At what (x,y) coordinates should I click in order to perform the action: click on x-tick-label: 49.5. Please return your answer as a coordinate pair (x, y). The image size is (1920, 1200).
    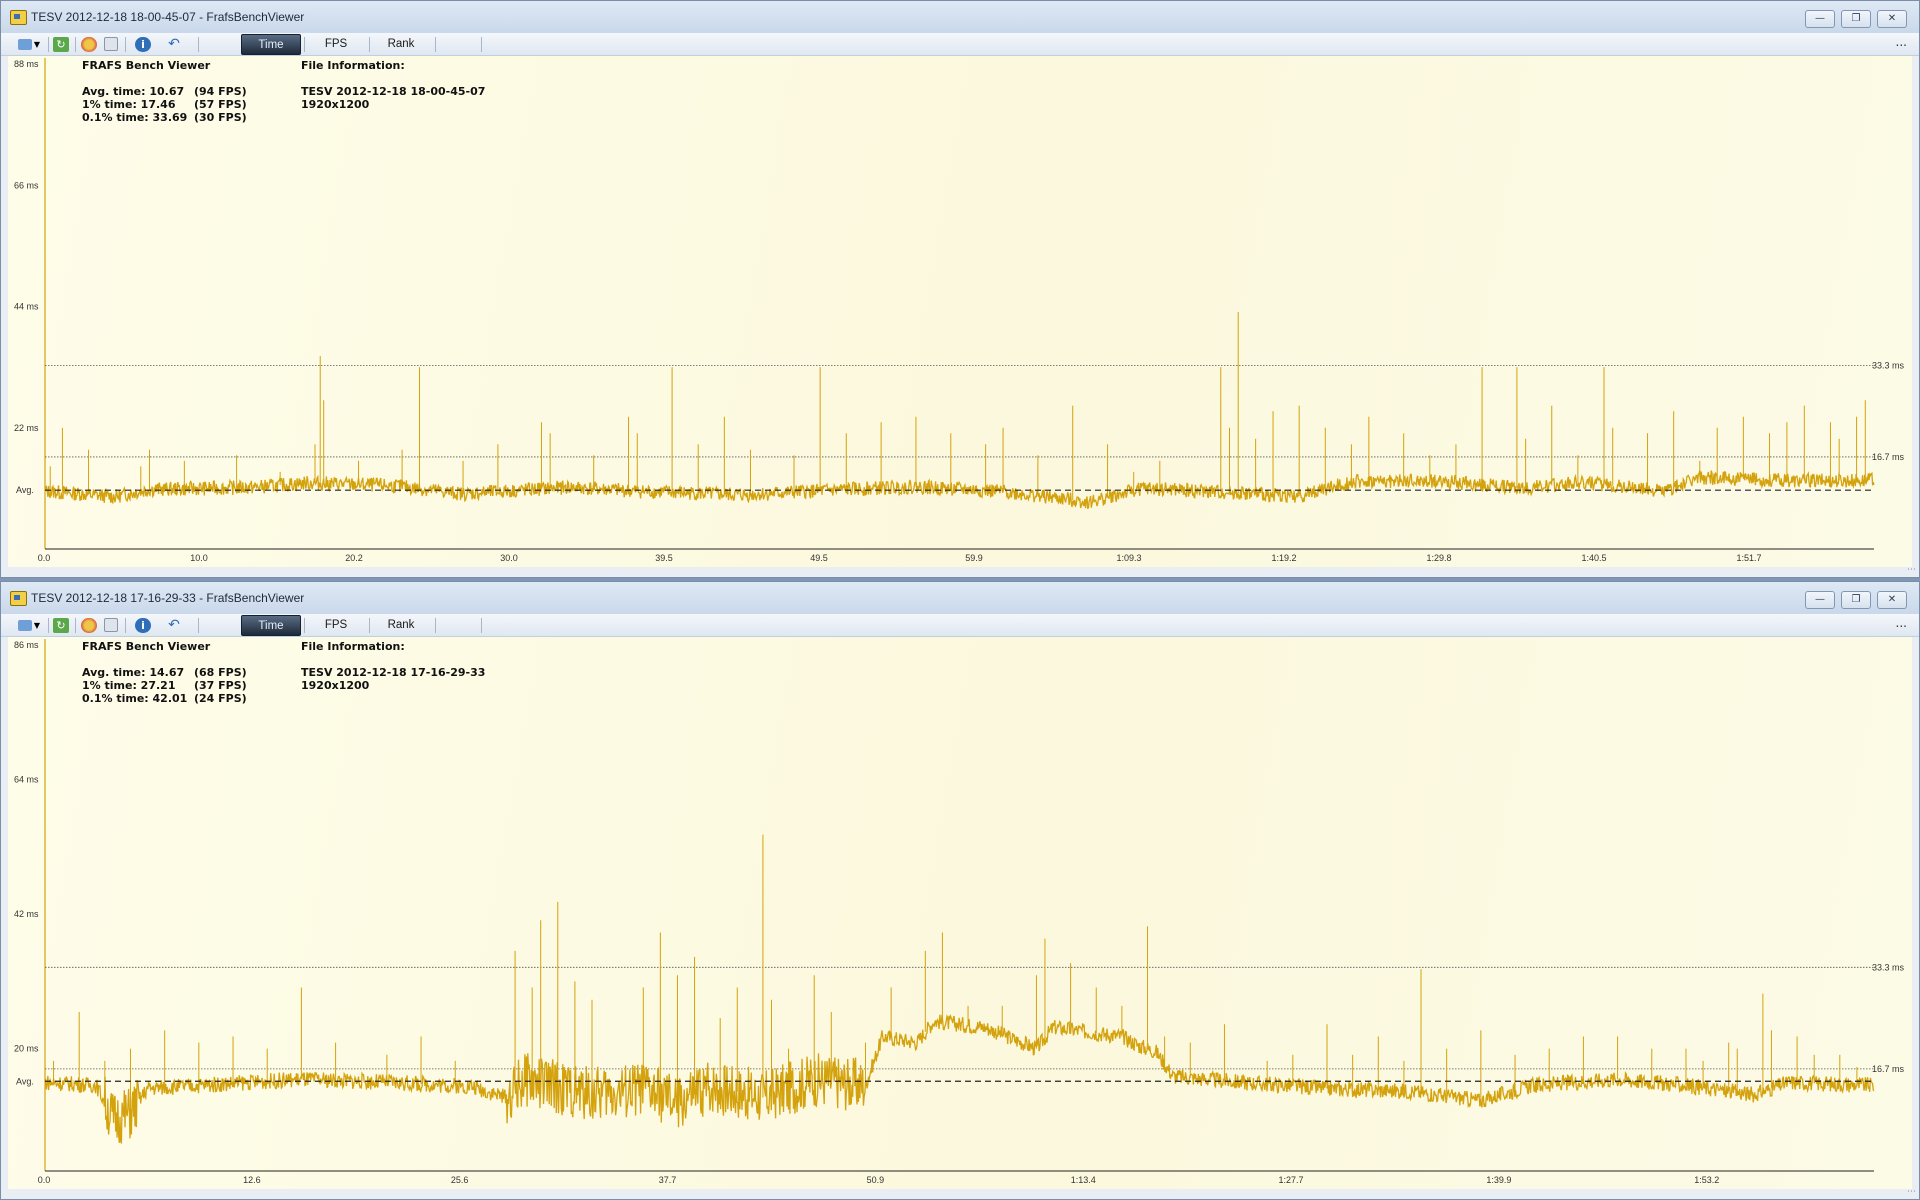
    Looking at the image, I should click on (819, 558).